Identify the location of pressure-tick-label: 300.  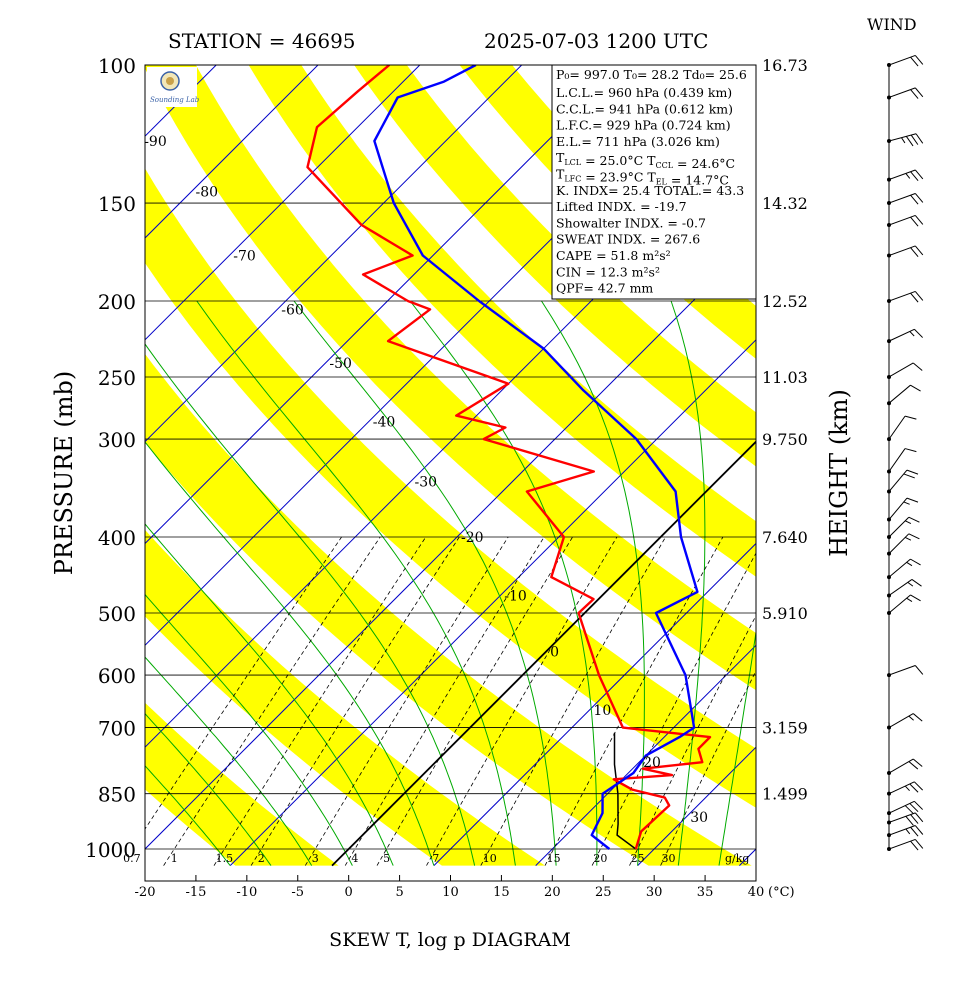
(117, 440).